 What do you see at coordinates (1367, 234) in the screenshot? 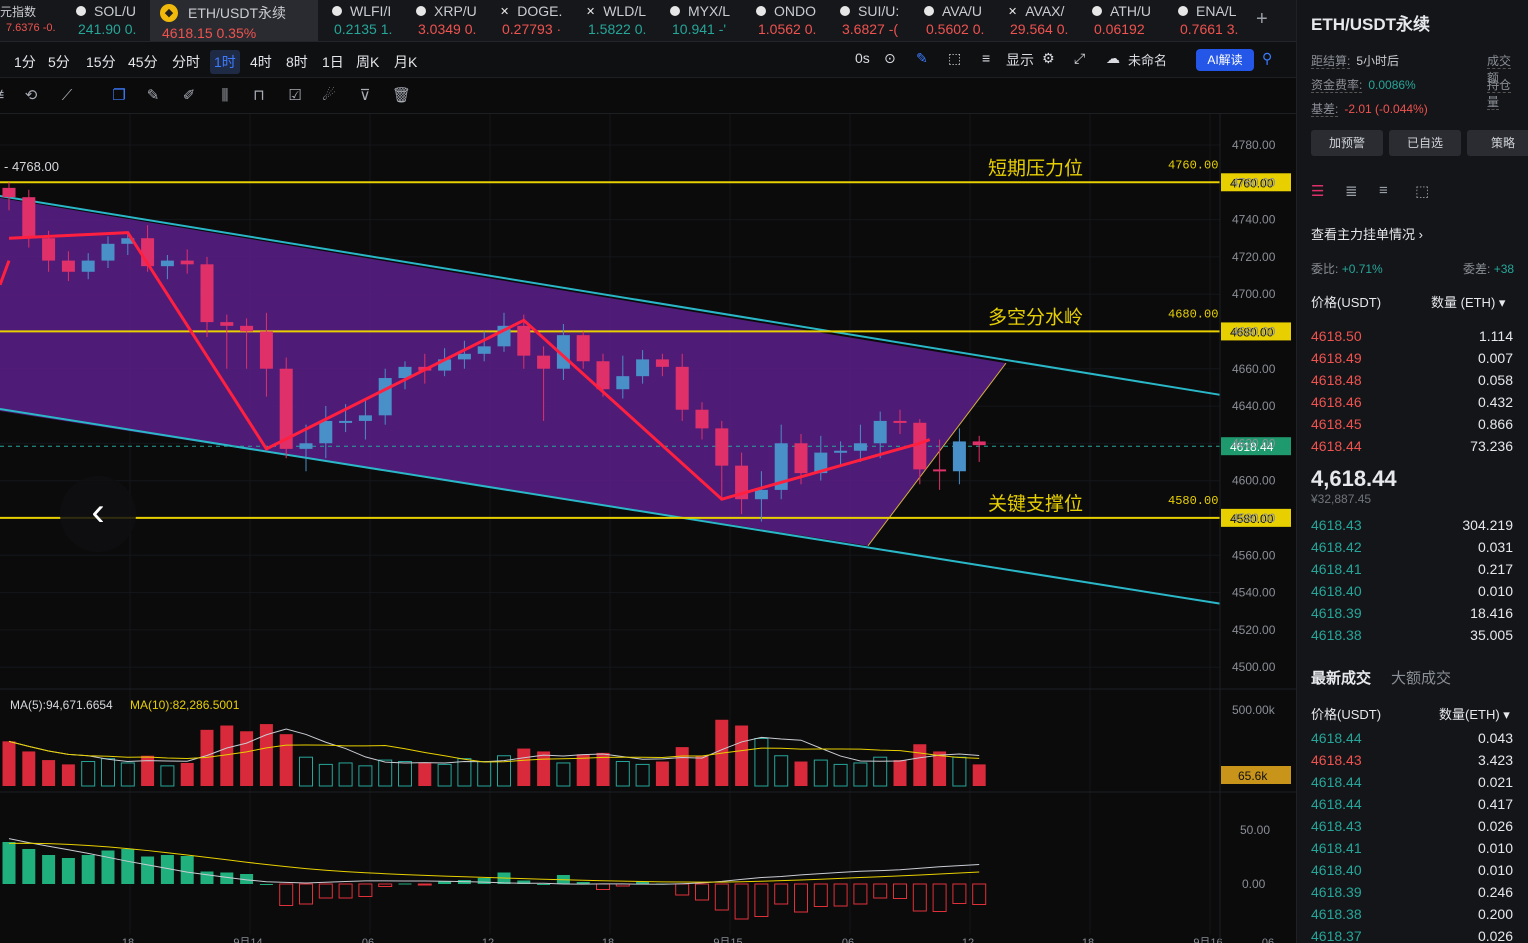
I see `main-orders-link: 查看主力挂单情况 ›` at bounding box center [1367, 234].